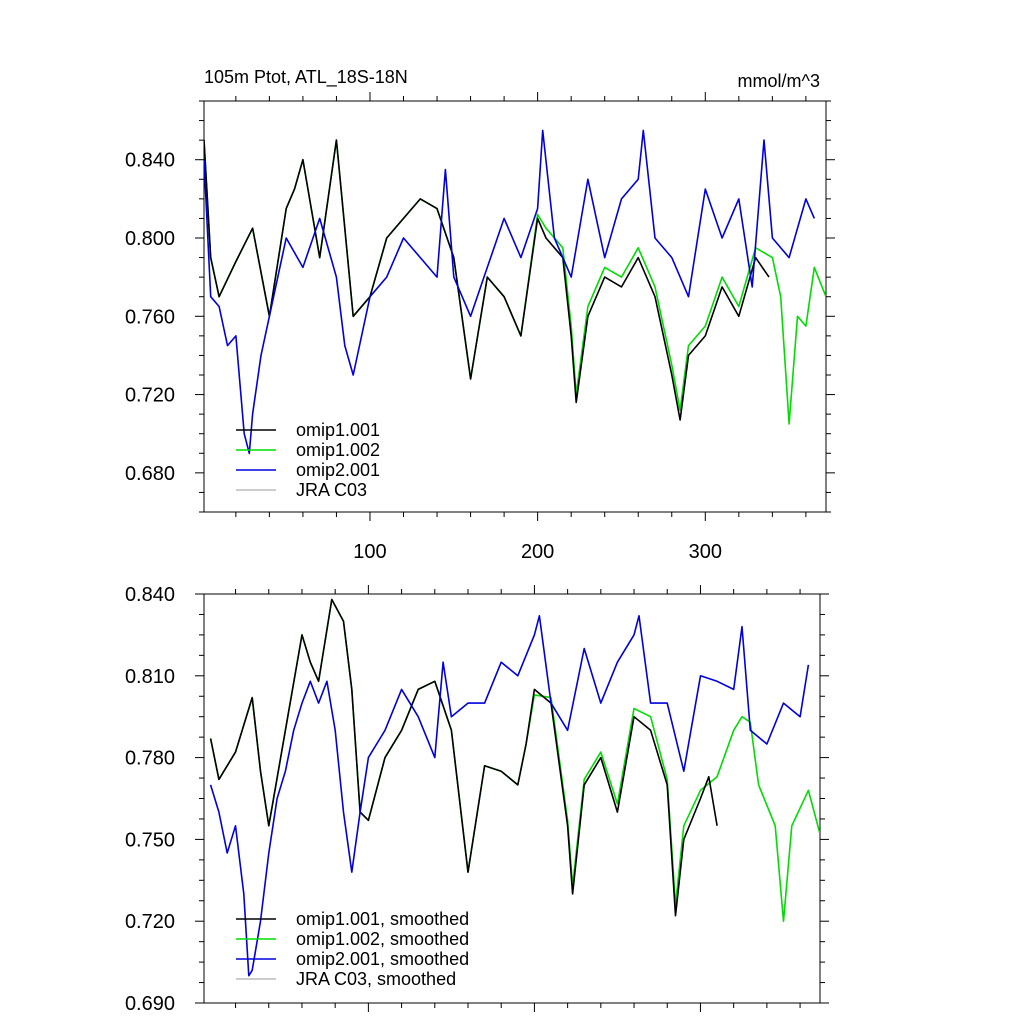  Describe the element at coordinates (150, 474) in the screenshot. I see `y-tick-label: 0.680` at that location.